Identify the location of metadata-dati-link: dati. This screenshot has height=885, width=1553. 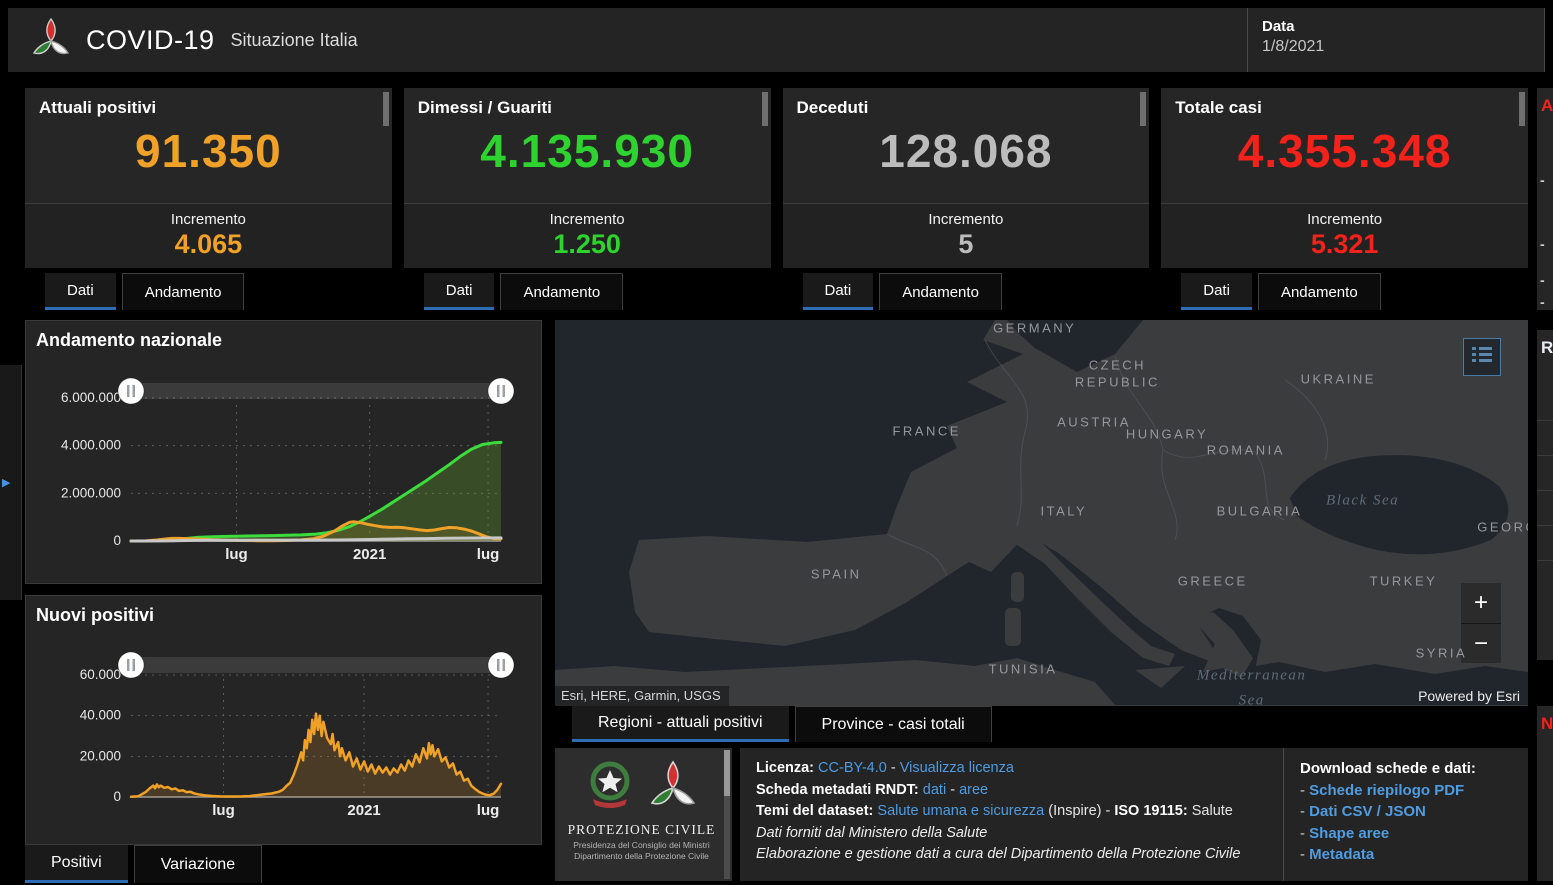
(934, 789).